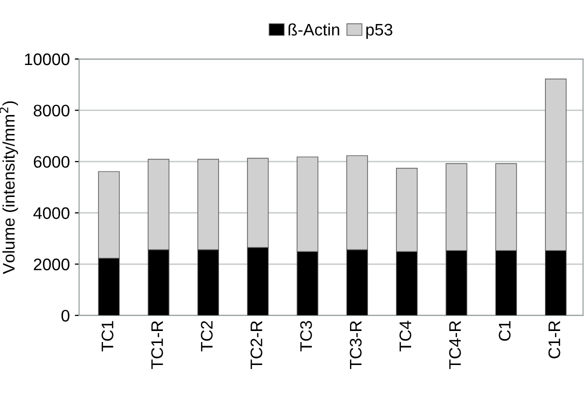 The width and height of the screenshot is (586, 407). Describe the element at coordinates (52, 264) in the screenshot. I see `y-tick-label: 2000` at that location.